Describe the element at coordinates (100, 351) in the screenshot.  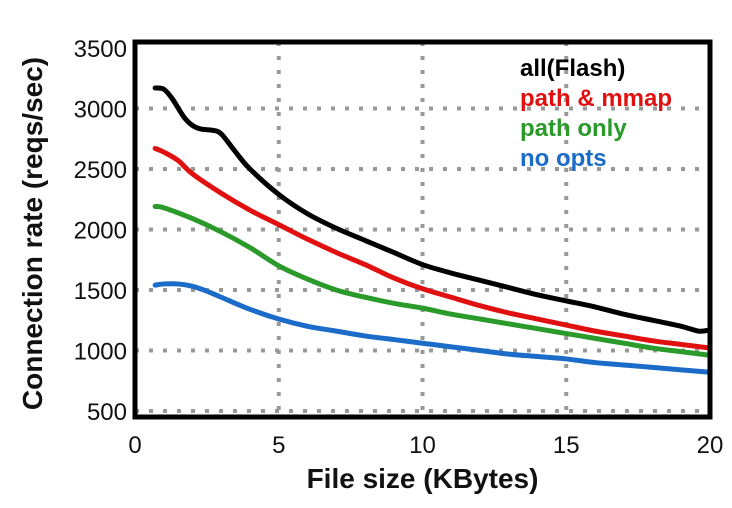
I see `y-tick-label: 1000` at that location.